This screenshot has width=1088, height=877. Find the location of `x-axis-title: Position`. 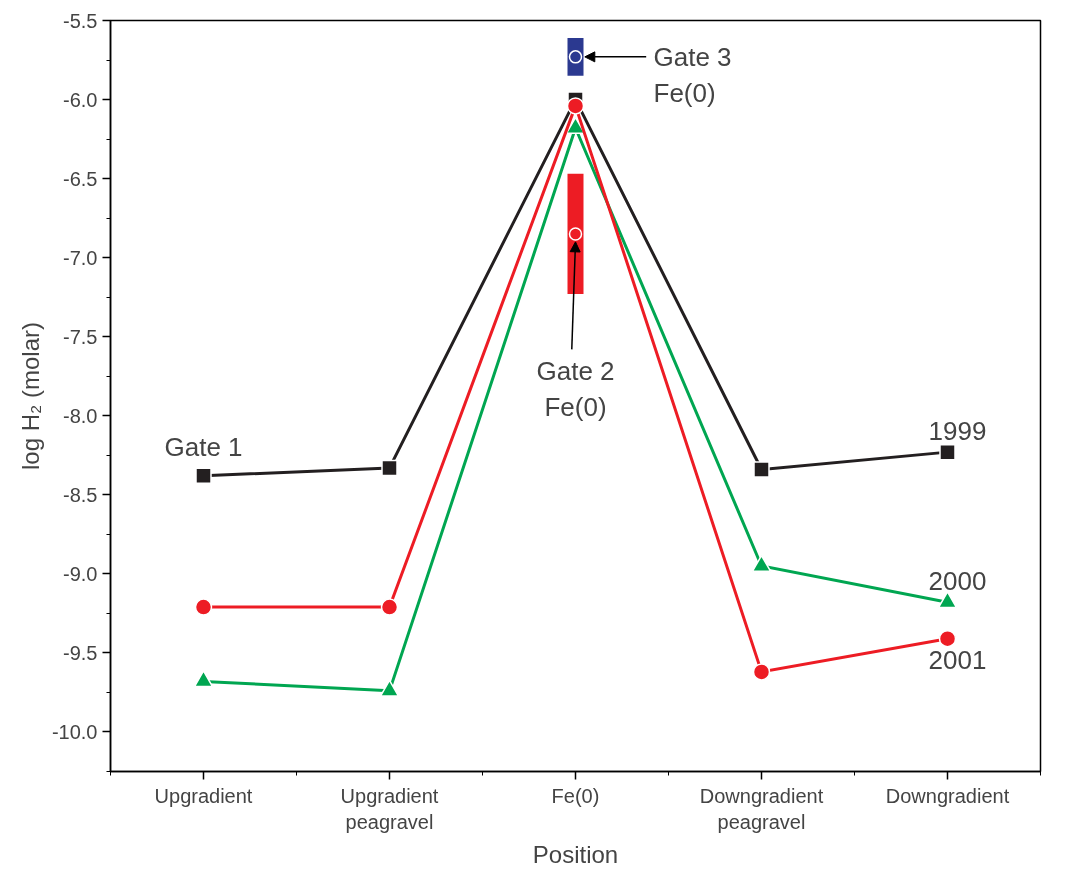

x-axis-title: Position is located at coordinates (575, 854).